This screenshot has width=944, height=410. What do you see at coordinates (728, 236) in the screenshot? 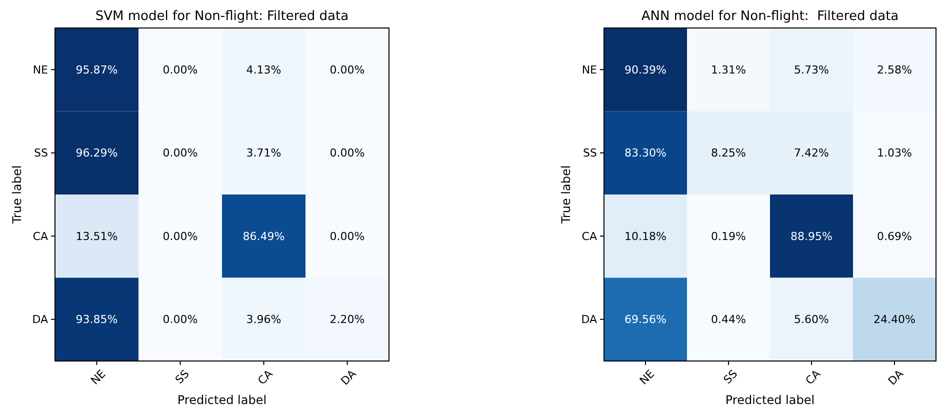
I see `data-label: 0.19%` at bounding box center [728, 236].